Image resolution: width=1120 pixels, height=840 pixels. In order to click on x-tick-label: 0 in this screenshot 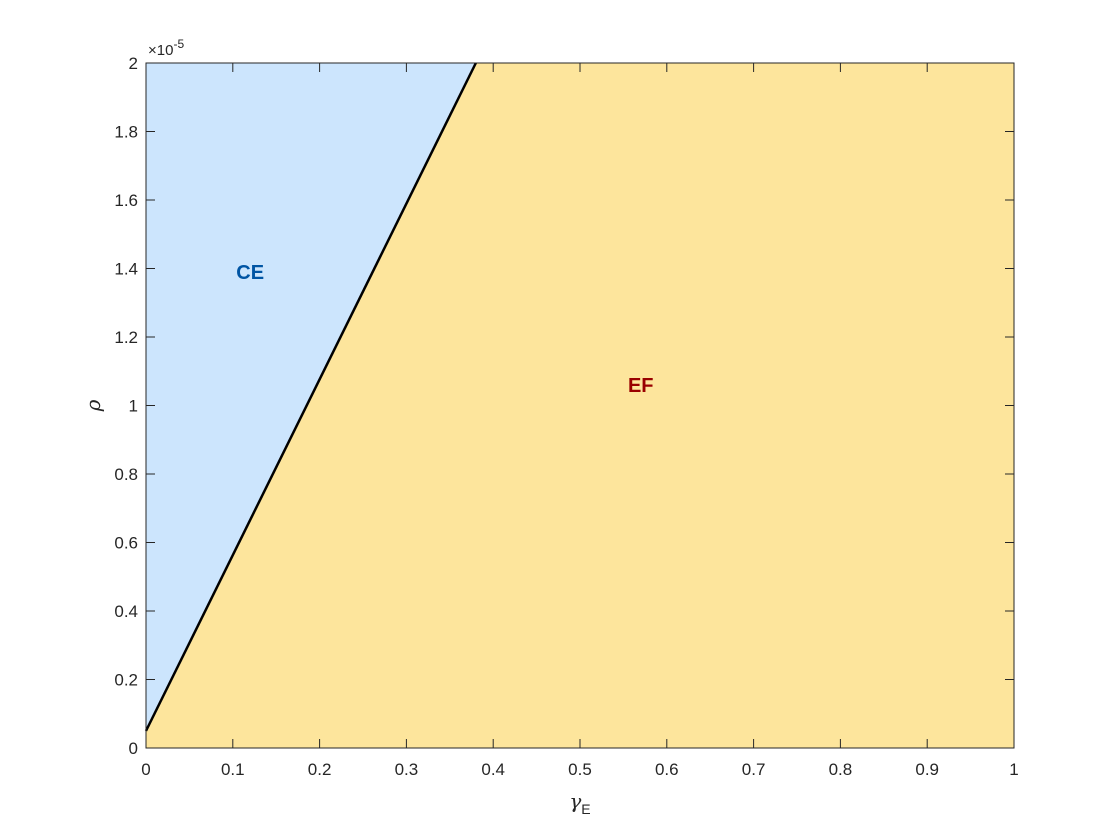, I will do `click(145, 769)`.